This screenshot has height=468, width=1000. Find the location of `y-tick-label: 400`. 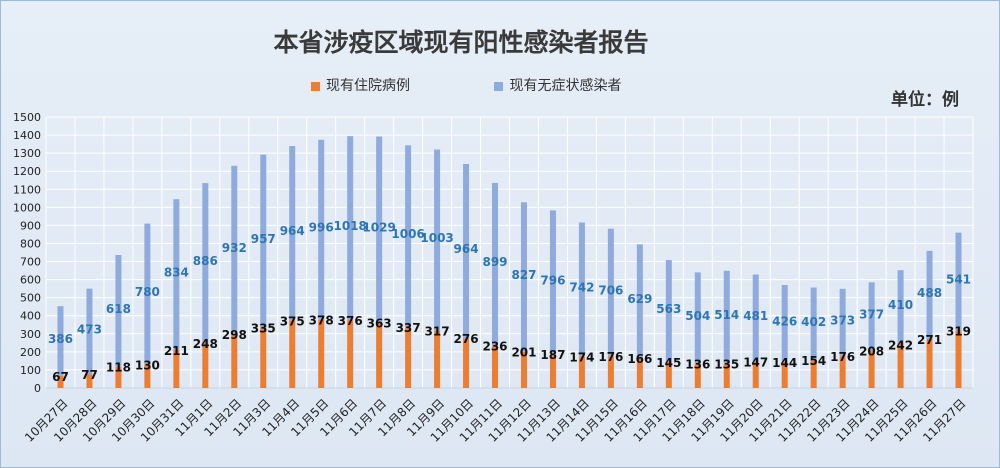

y-tick-label: 400 is located at coordinates (30, 316).